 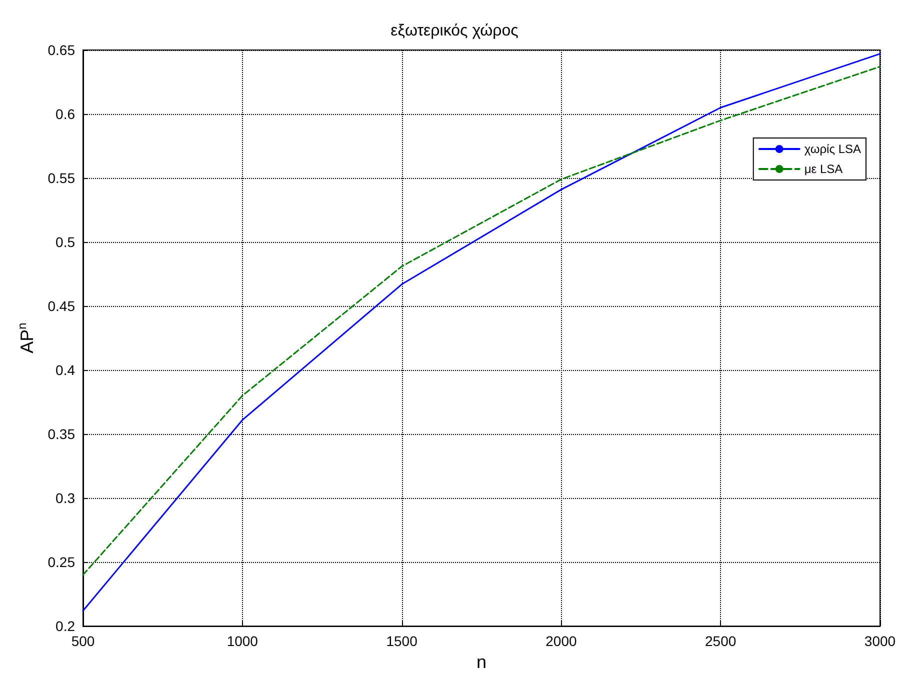 What do you see at coordinates (454, 31) in the screenshot?
I see `chart-title: εξωτερικός χώρος` at bounding box center [454, 31].